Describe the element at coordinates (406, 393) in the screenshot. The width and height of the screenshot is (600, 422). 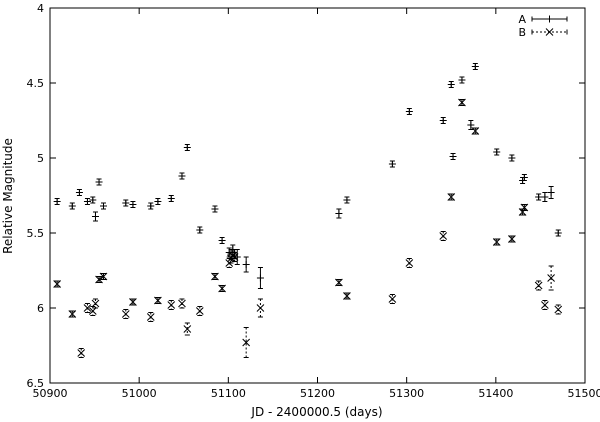
I see `x-tick-label: 51300` at that location.